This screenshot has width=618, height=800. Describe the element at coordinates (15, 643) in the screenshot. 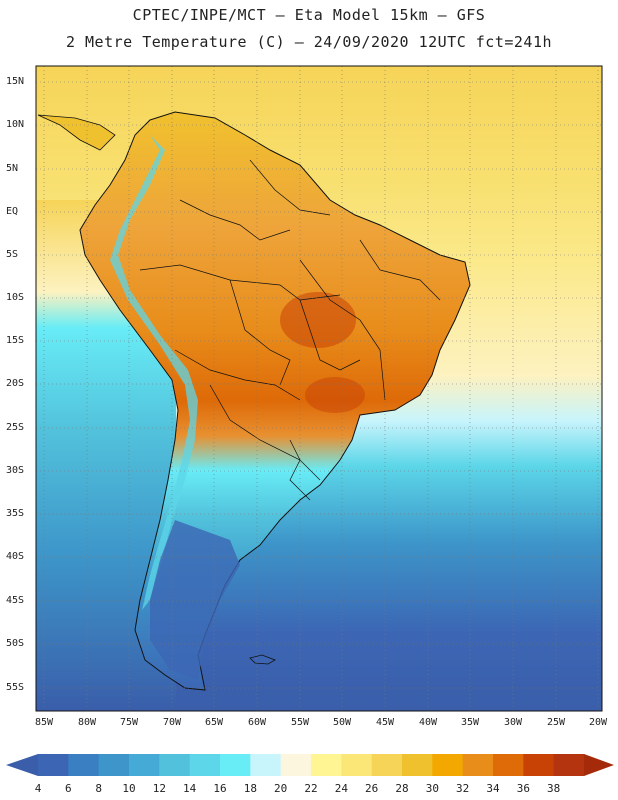

I see `lat-label: 50S` at that location.